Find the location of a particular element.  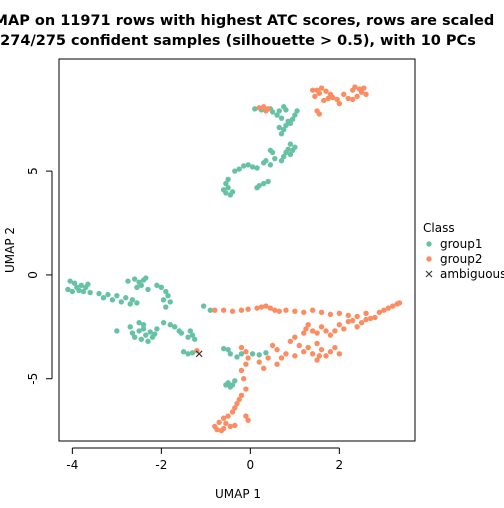

x-tick-label: -2 is located at coordinates (161, 465).